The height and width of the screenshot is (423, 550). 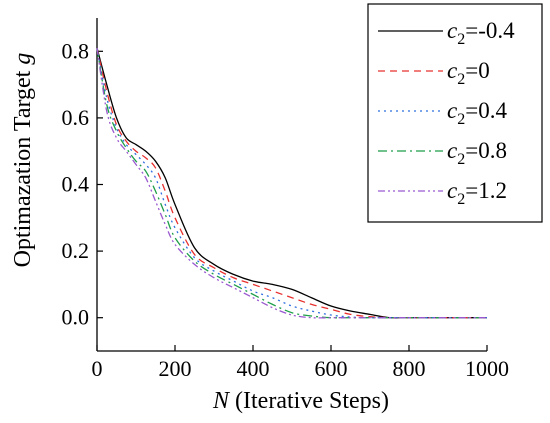 I want to click on legend-value: =0.8, so click(x=486, y=150).